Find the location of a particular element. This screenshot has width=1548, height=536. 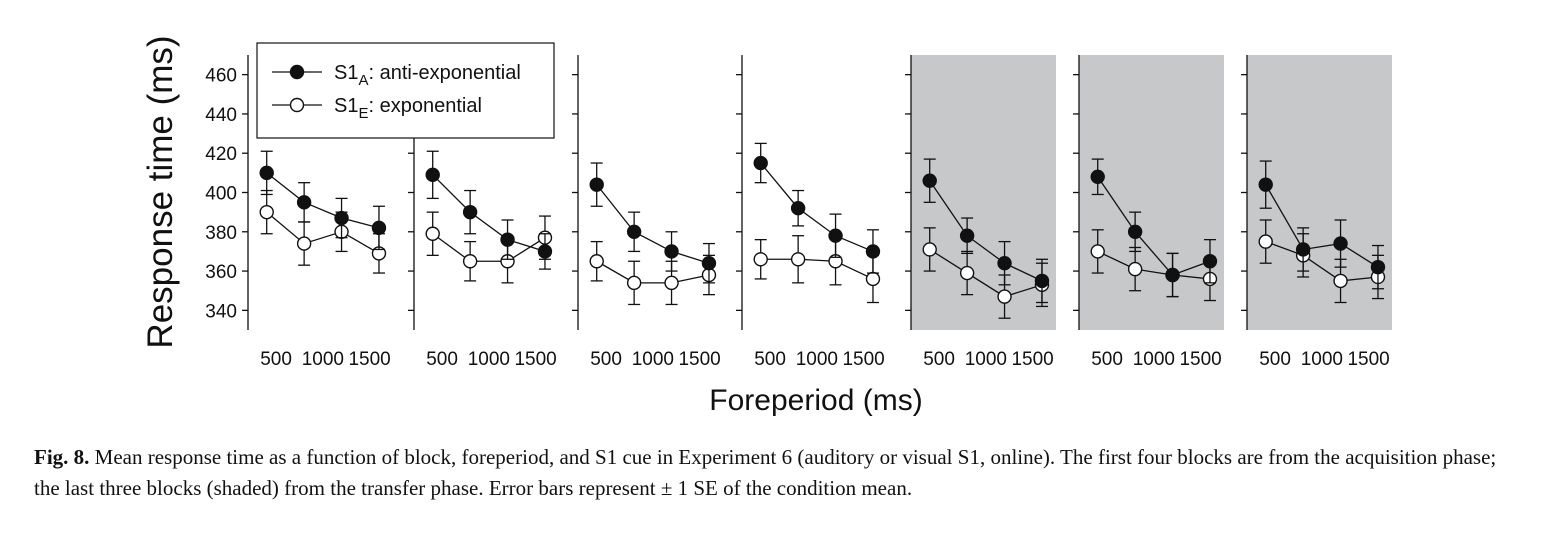

panel-block-3: 500 1000 1500 is located at coordinates (646, 212).